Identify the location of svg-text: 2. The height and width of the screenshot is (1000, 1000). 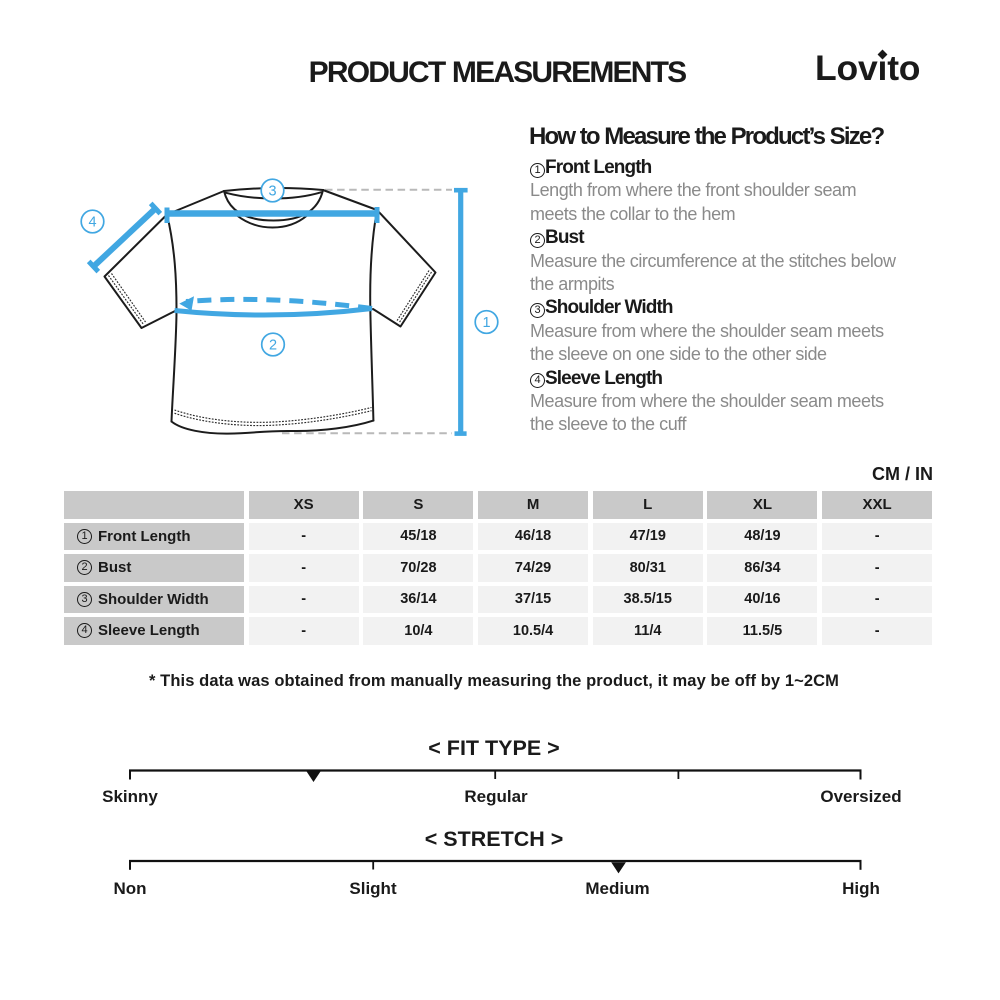
(273, 346).